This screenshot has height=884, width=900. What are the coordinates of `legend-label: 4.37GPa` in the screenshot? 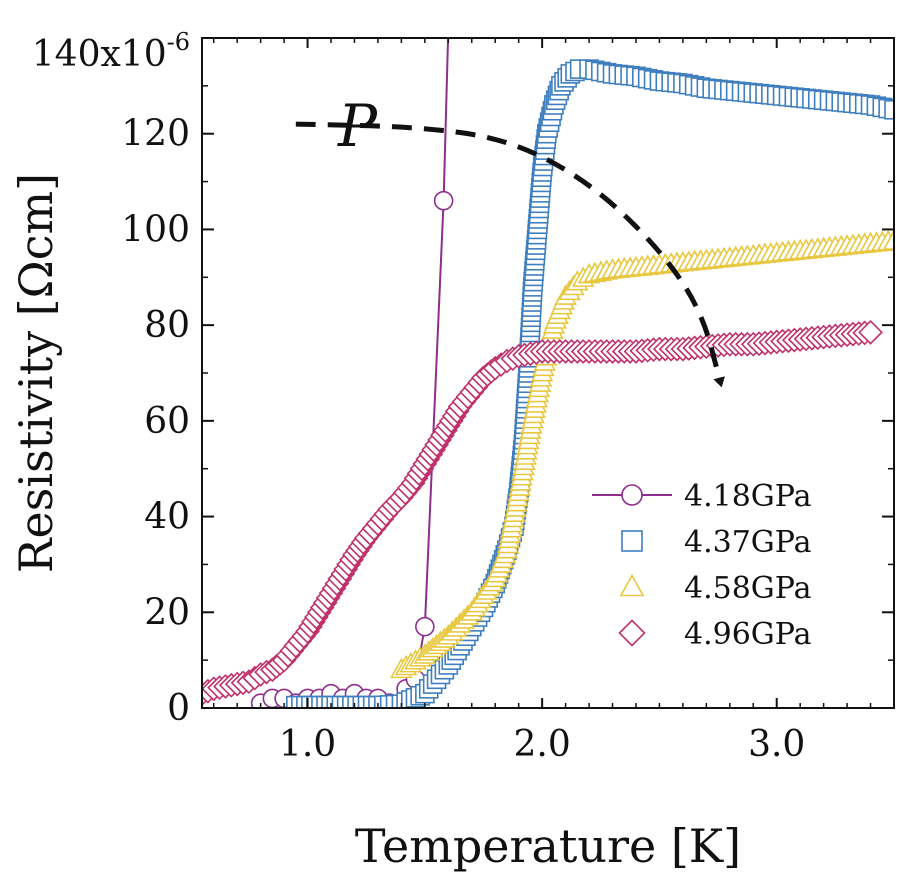 It's located at (748, 542).